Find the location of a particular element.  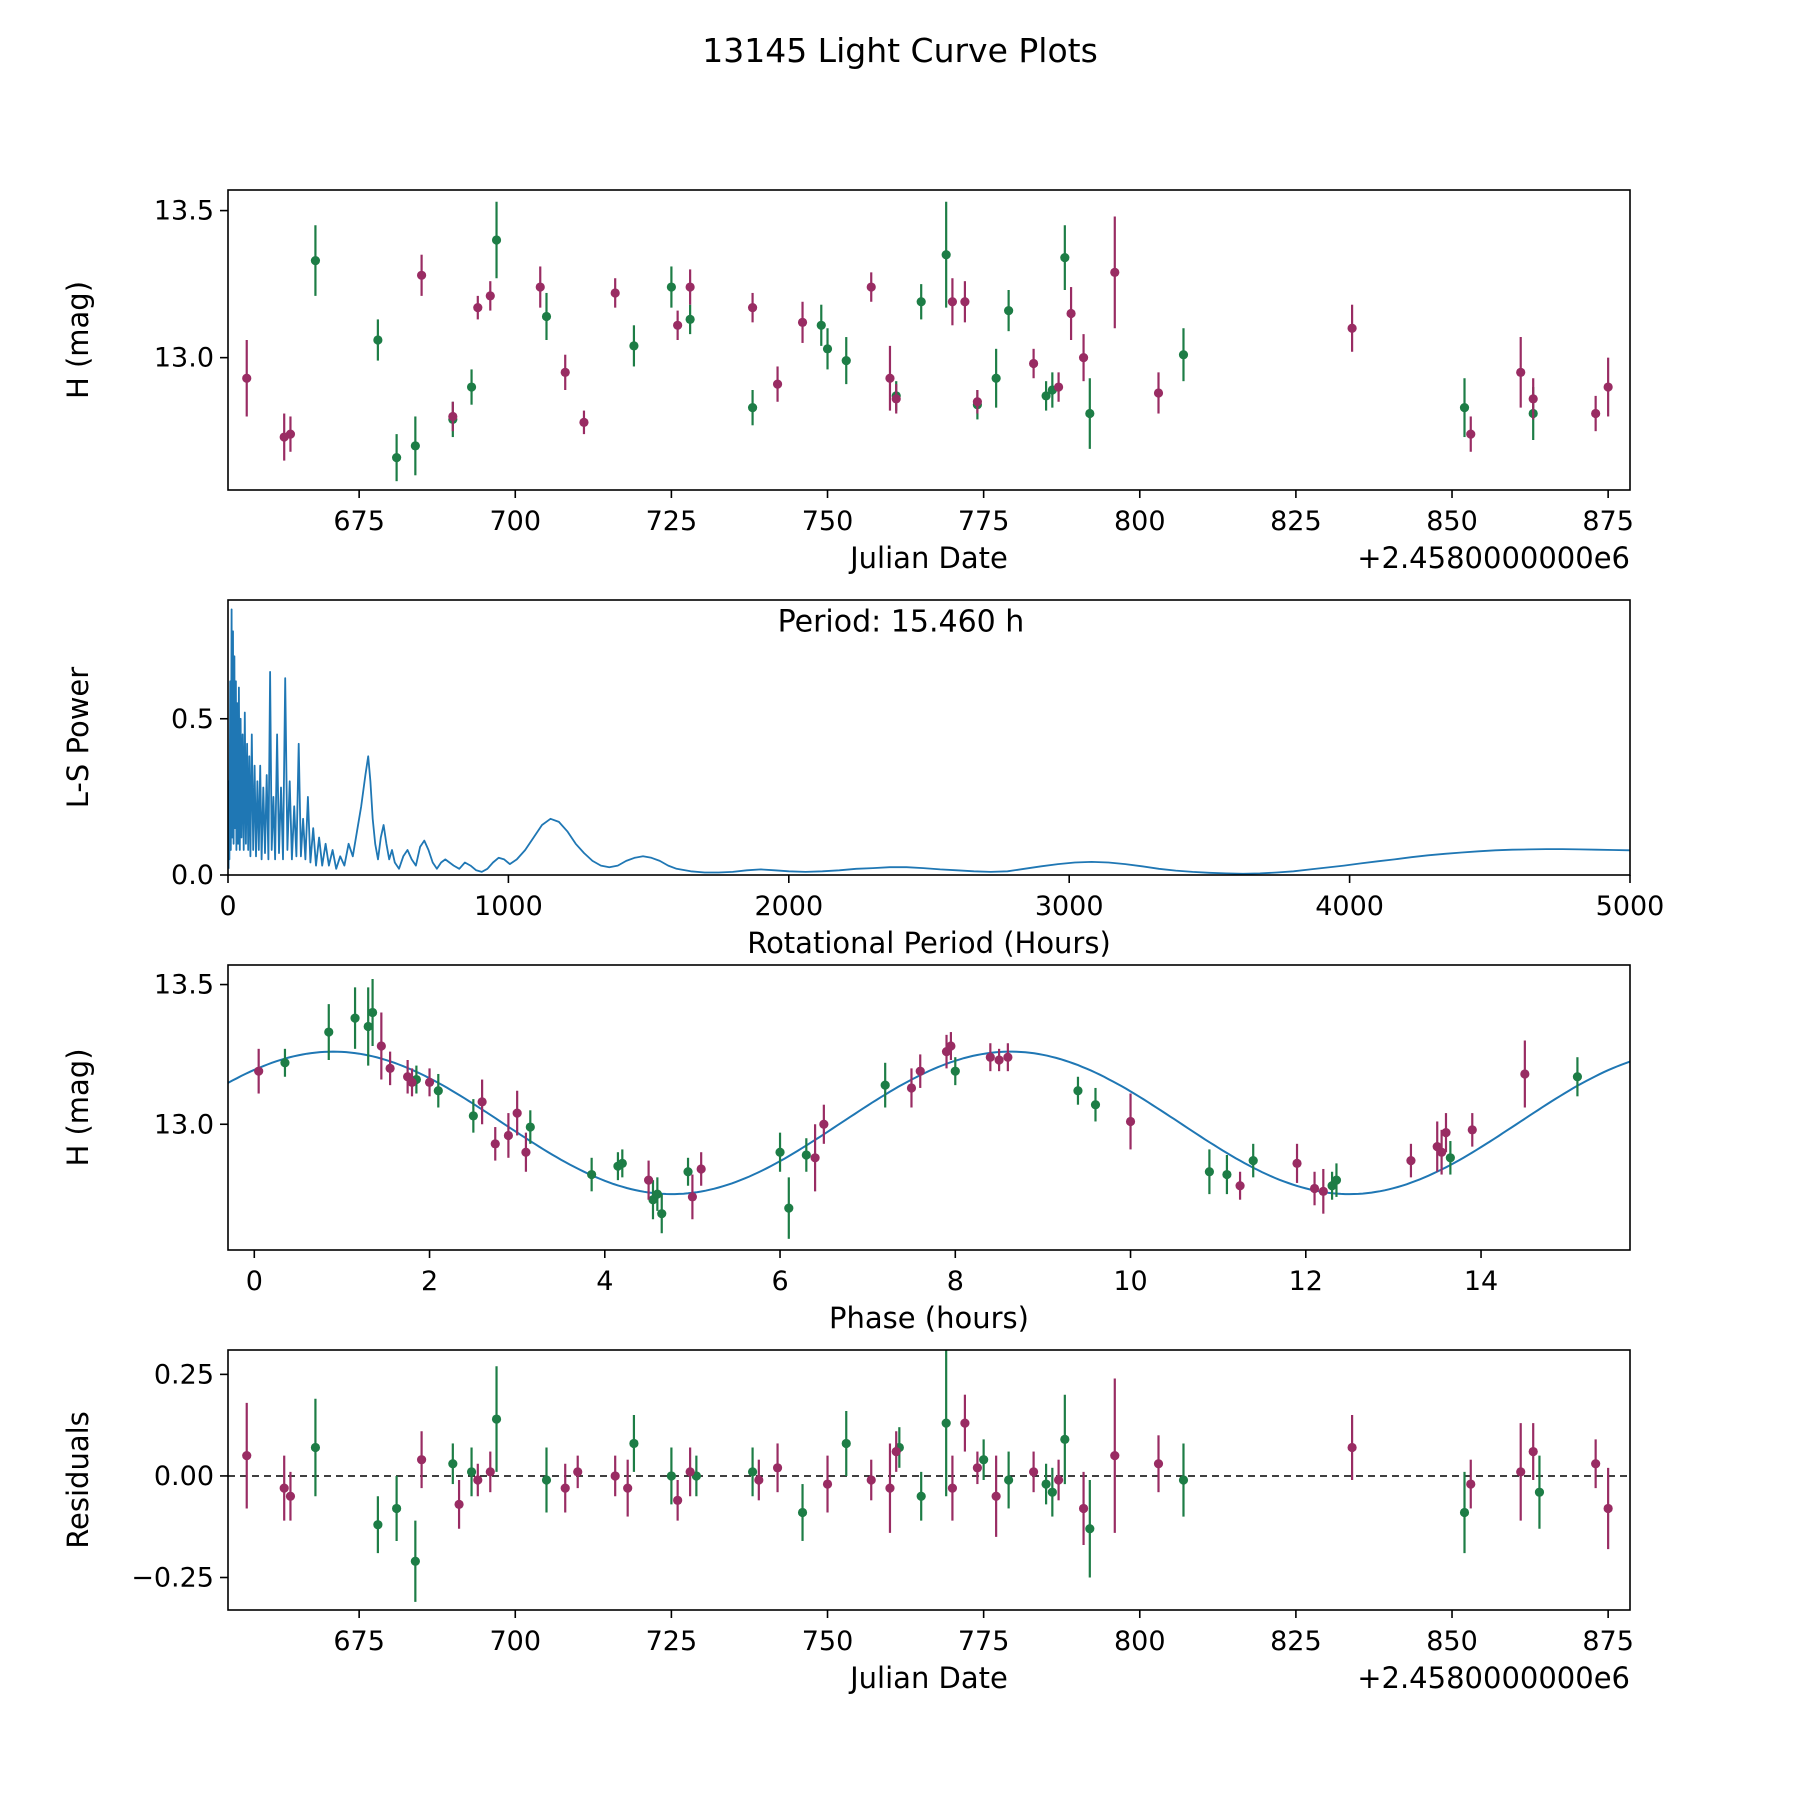

svg-text: 0.00 is located at coordinates (184, 1476).